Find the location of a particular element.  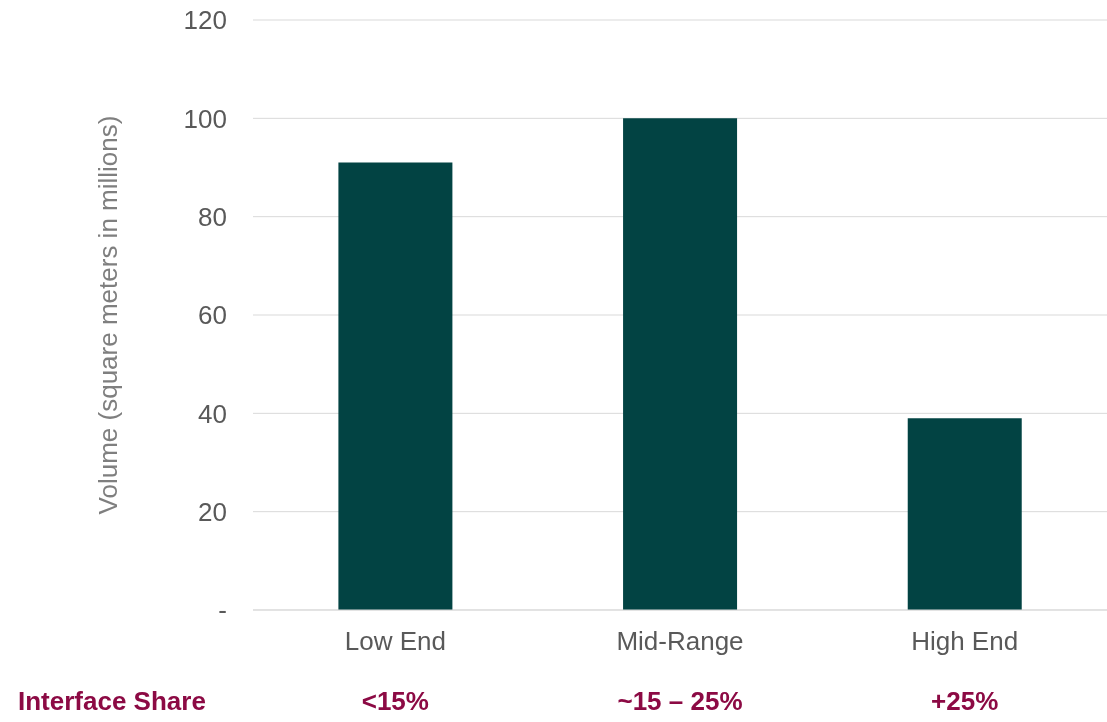

y-tick-label: 20 is located at coordinates (212, 511).